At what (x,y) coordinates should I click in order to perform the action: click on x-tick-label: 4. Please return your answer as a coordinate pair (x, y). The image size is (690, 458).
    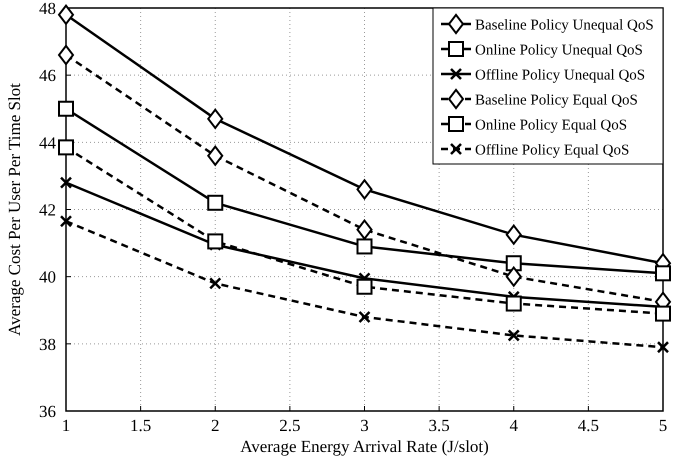
    Looking at the image, I should click on (514, 425).